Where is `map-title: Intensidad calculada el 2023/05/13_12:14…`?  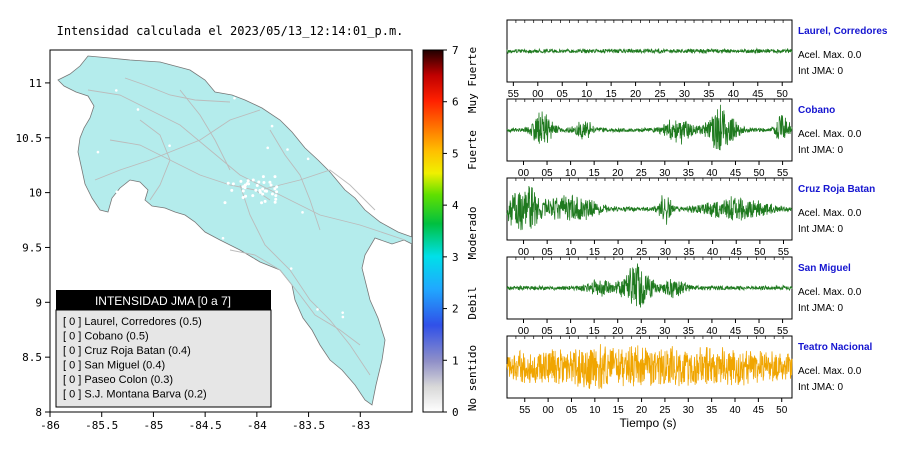 map-title: Intensidad calculada el 2023/05/13_12:14… is located at coordinates (230, 31).